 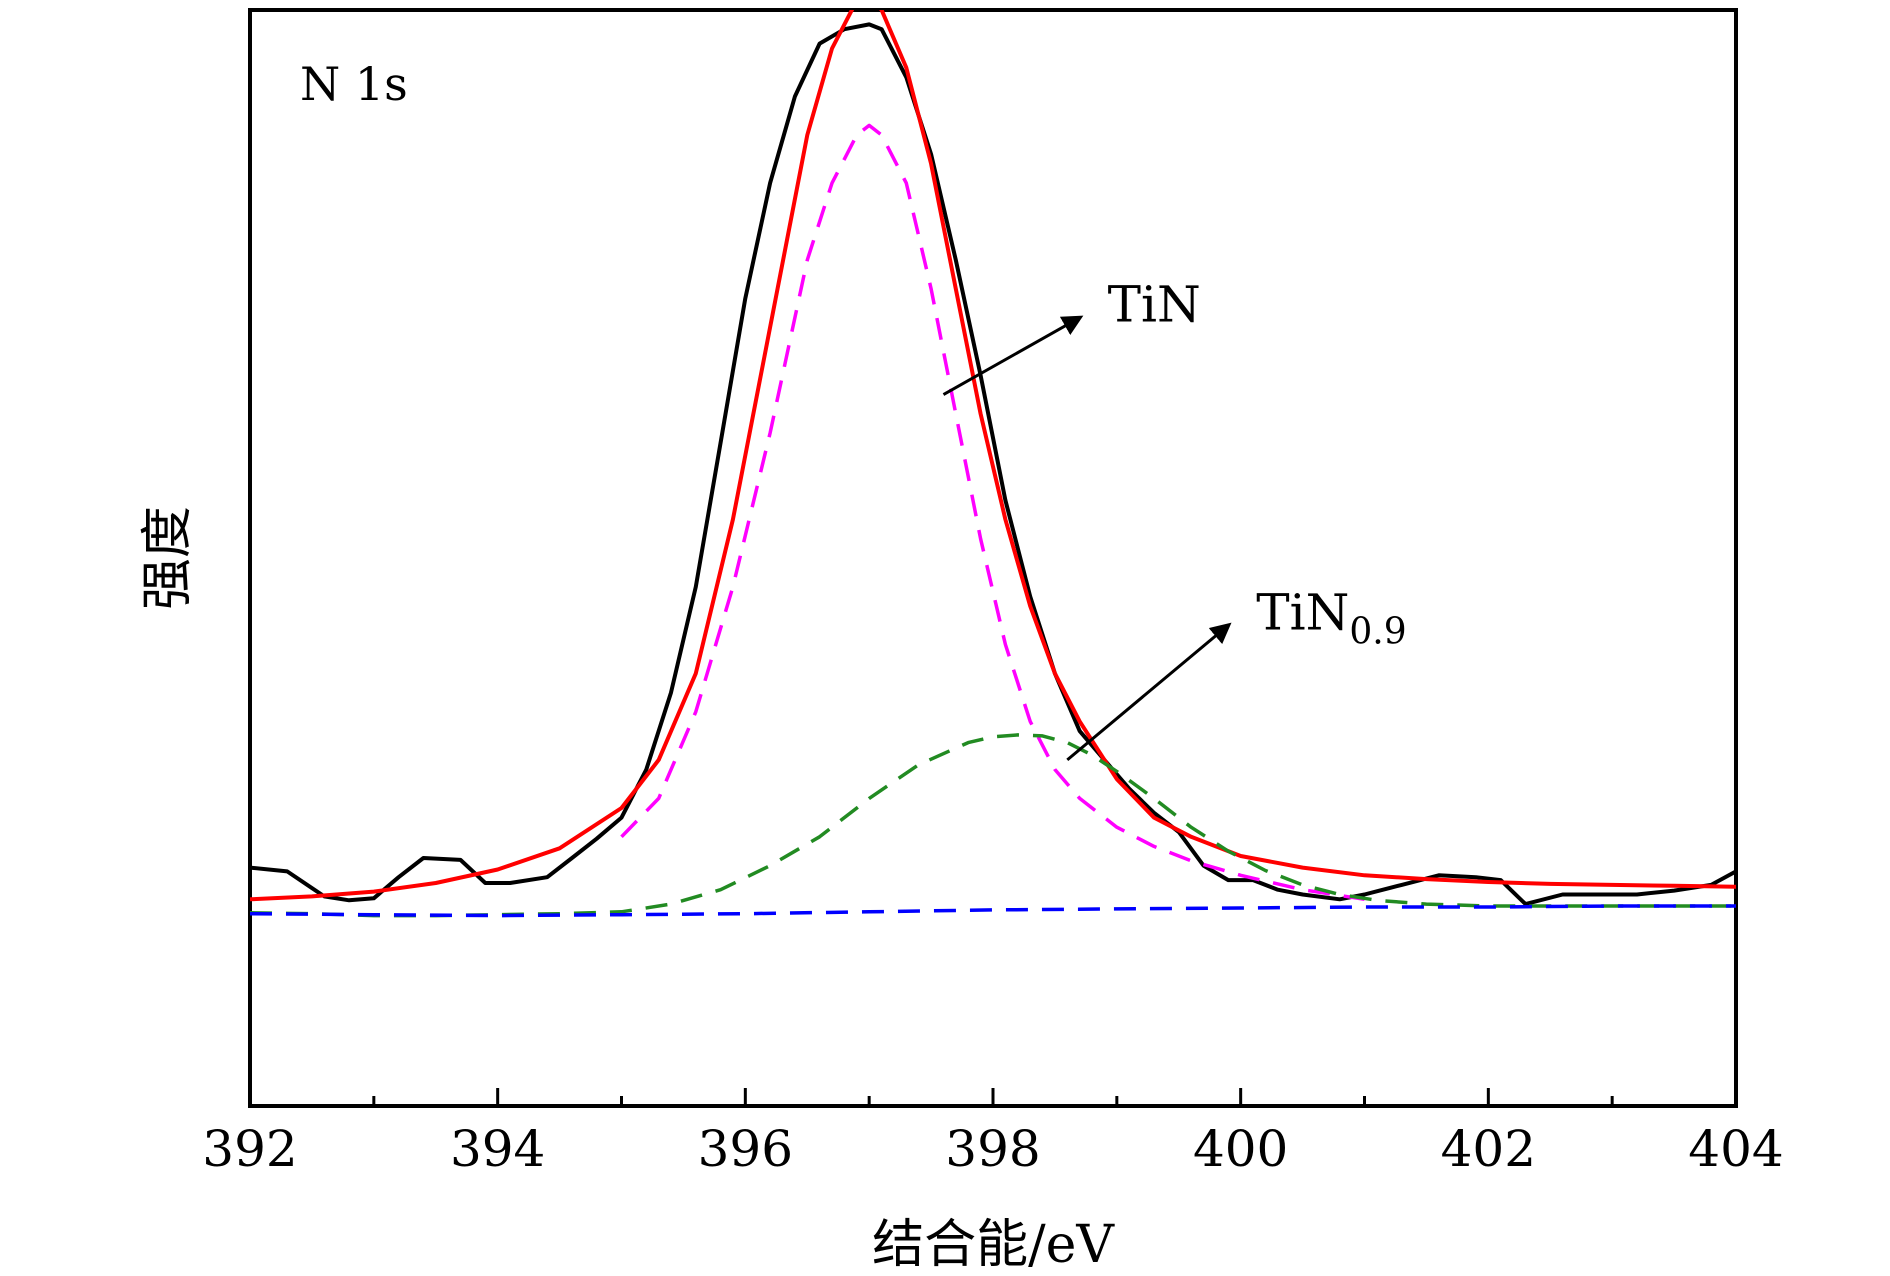 I want to click on annotation-layer: TiN TiN0.9, so click(x=1174, y=519).